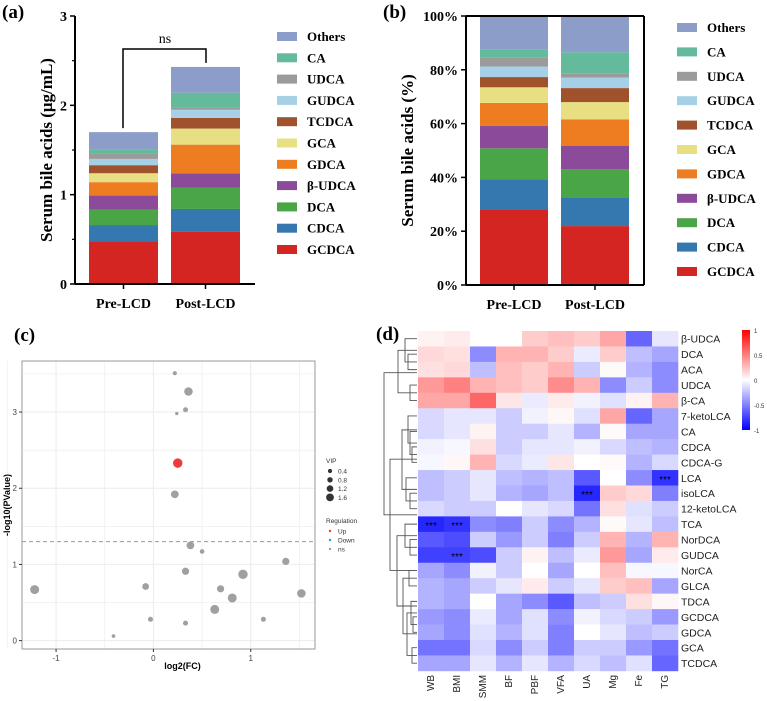  What do you see at coordinates (731, 198) in the screenshot?
I see `legend-label: β-UDCA` at bounding box center [731, 198].